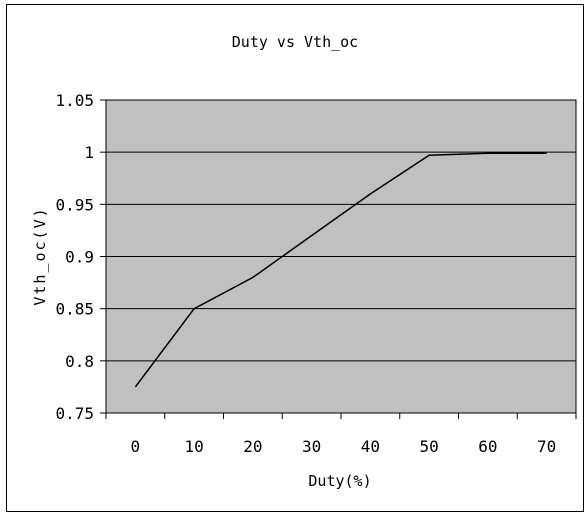 The image size is (587, 516). What do you see at coordinates (74, 204) in the screenshot?
I see `y-tick-label: 0.95` at bounding box center [74, 204].